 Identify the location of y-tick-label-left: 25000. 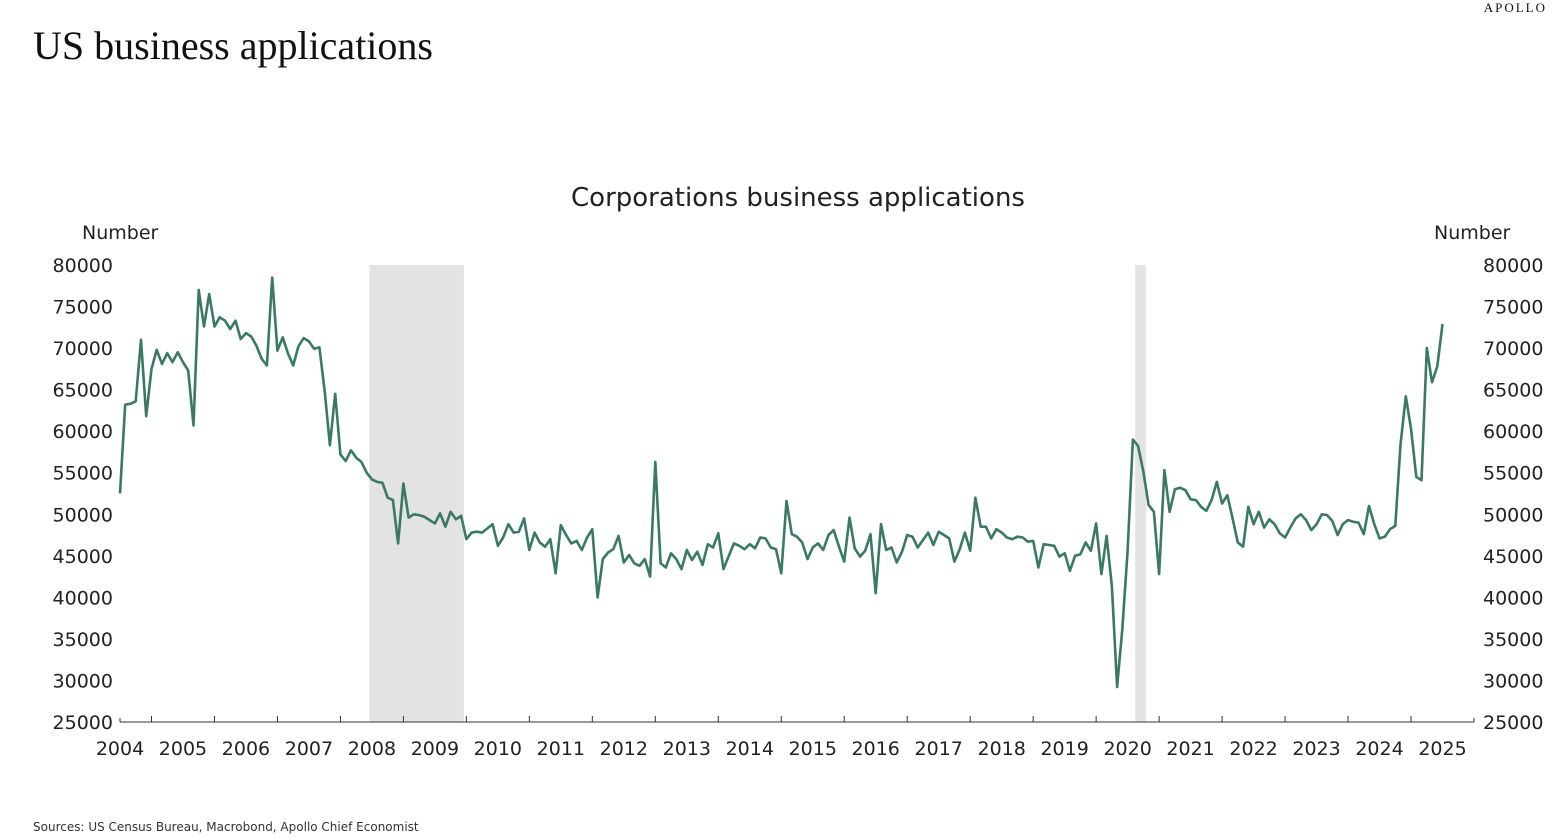
(83, 723).